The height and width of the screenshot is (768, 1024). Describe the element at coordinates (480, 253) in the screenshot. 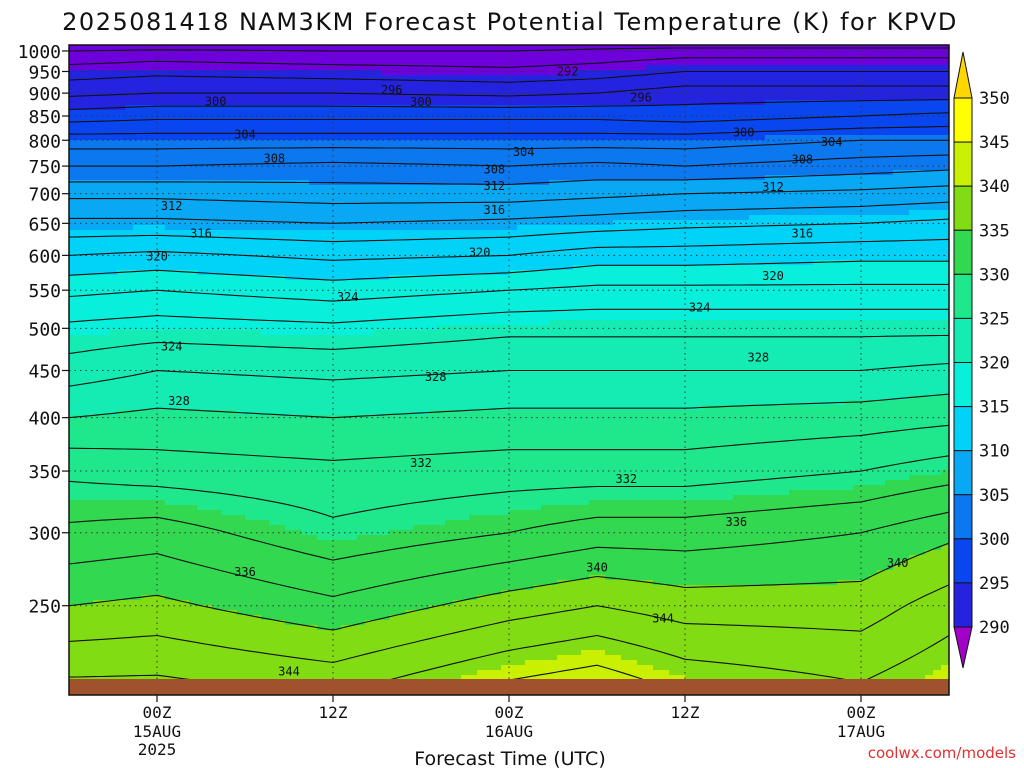

I see `contour-label: 320` at that location.